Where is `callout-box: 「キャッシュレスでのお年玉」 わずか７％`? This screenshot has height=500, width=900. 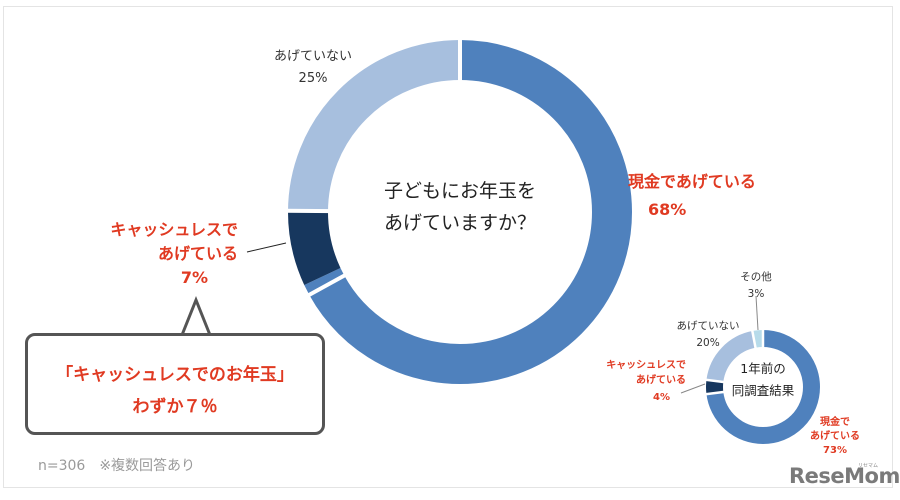 callout-box: 「キャッシュレスでのお年玉」 わずか７％ is located at coordinates (175, 384).